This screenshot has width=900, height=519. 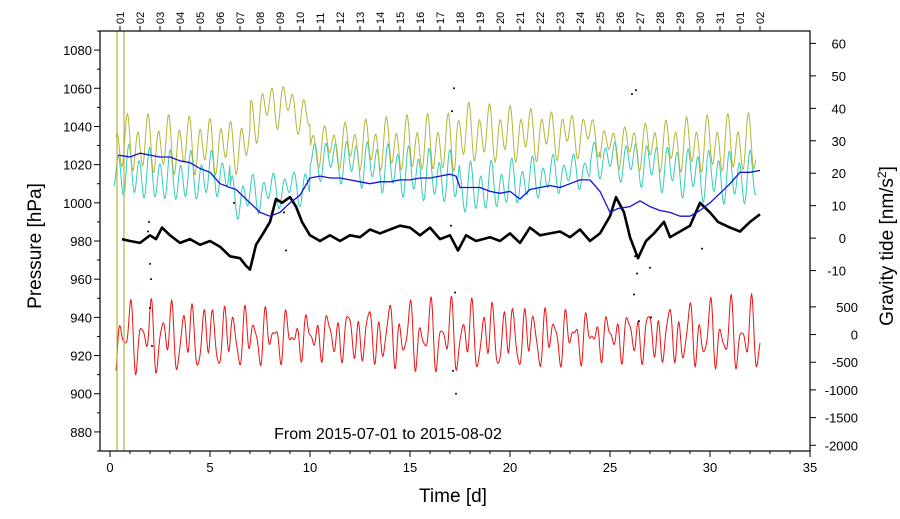 What do you see at coordinates (81, 241) in the screenshot?
I see `y-left-tick-label: 980` at bounding box center [81, 241].